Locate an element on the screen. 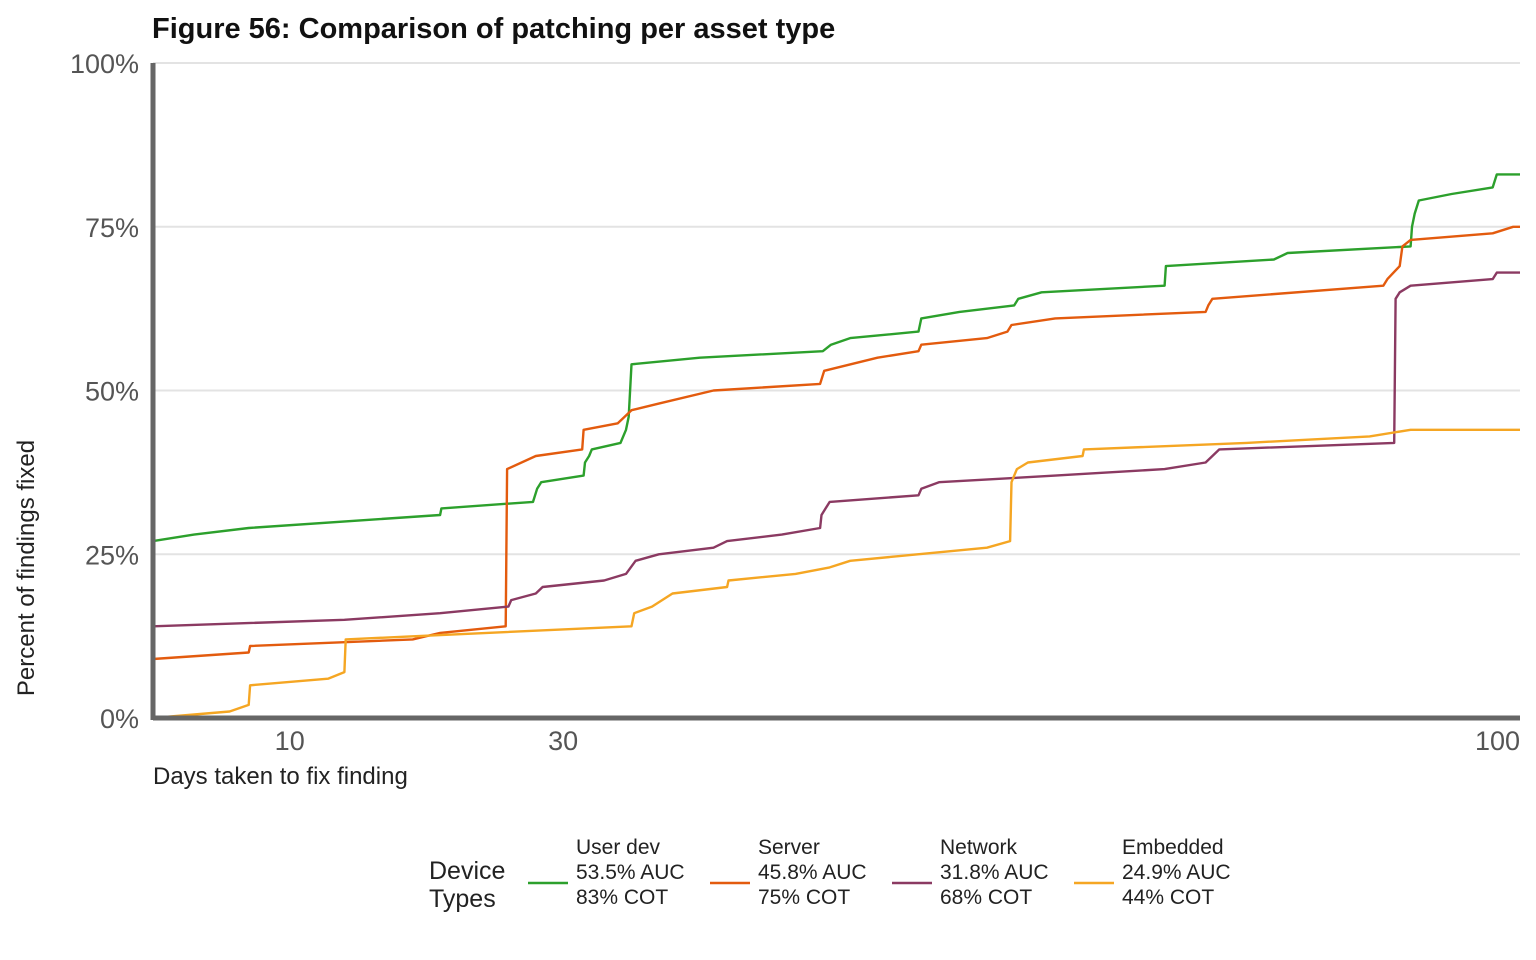  y-tick-label: 0% is located at coordinates (119, 719).